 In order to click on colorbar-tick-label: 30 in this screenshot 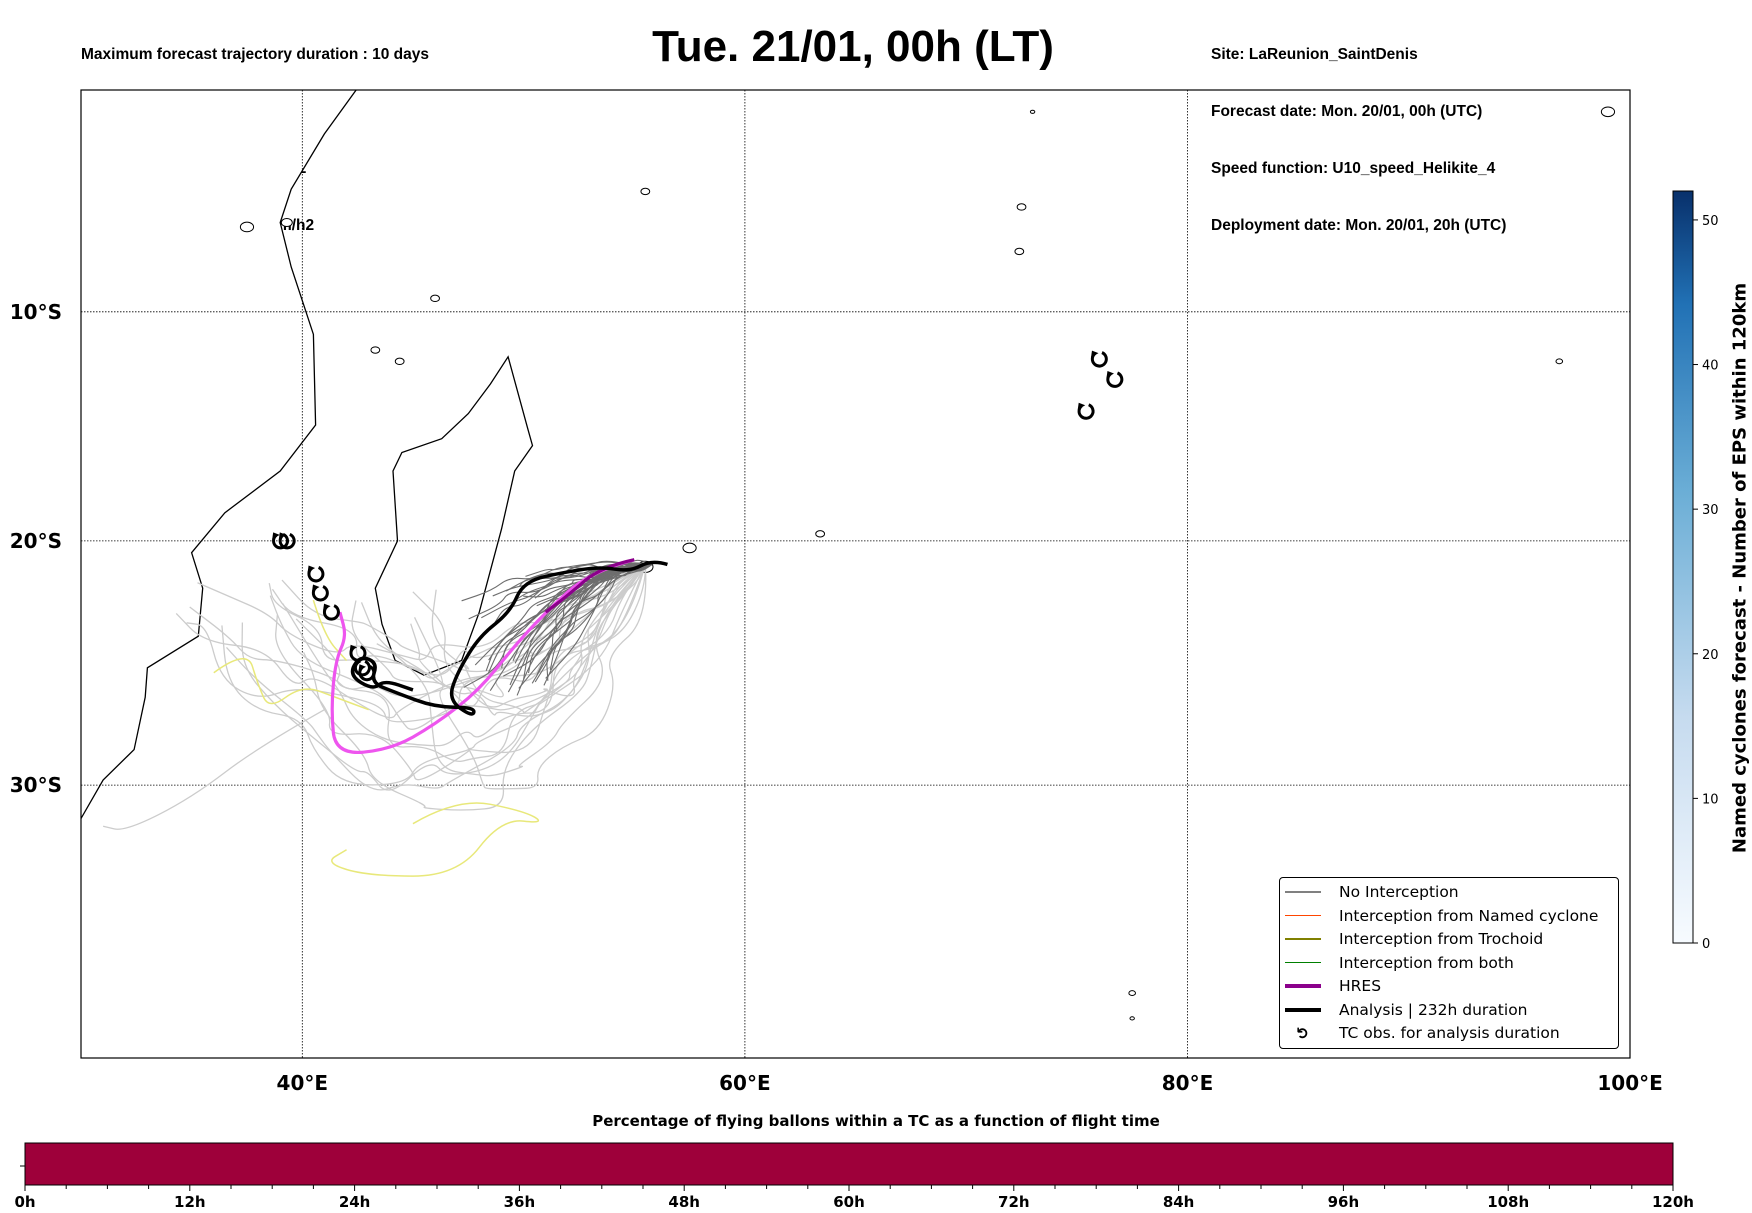, I will do `click(1710, 510)`.